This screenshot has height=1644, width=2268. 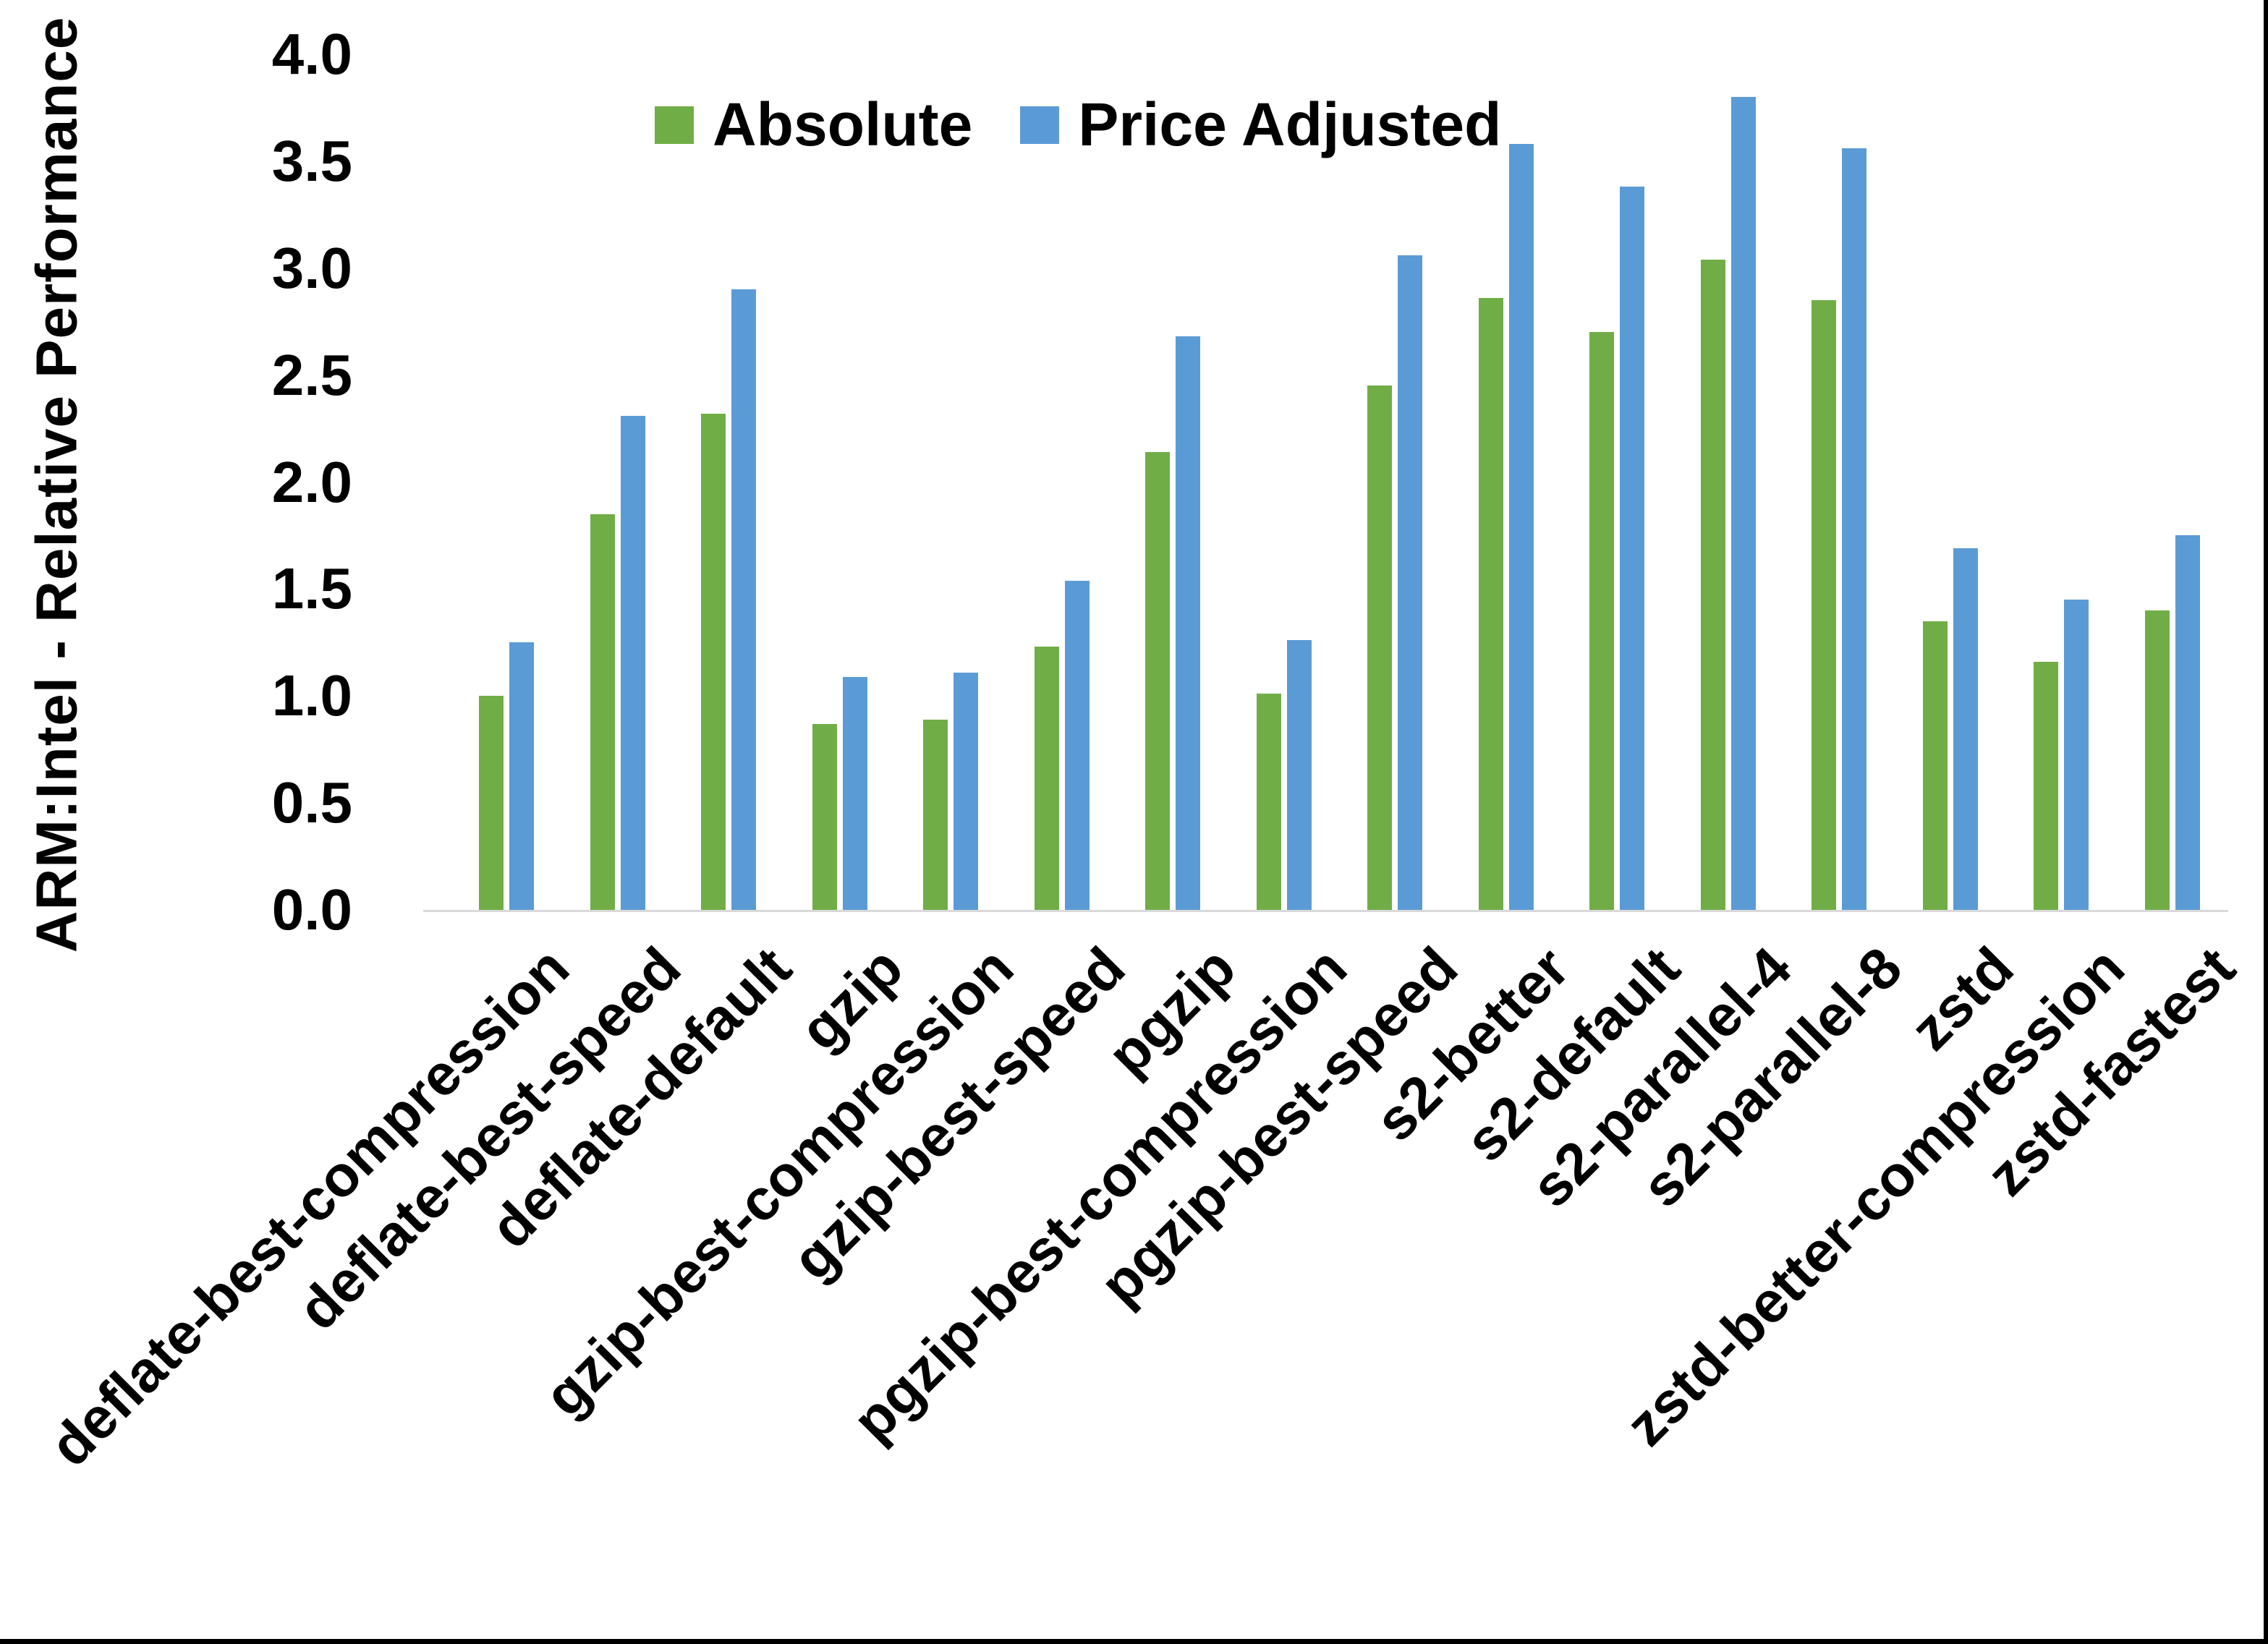 I want to click on bar-price-adjusted-pgzip, so click(x=1188, y=623).